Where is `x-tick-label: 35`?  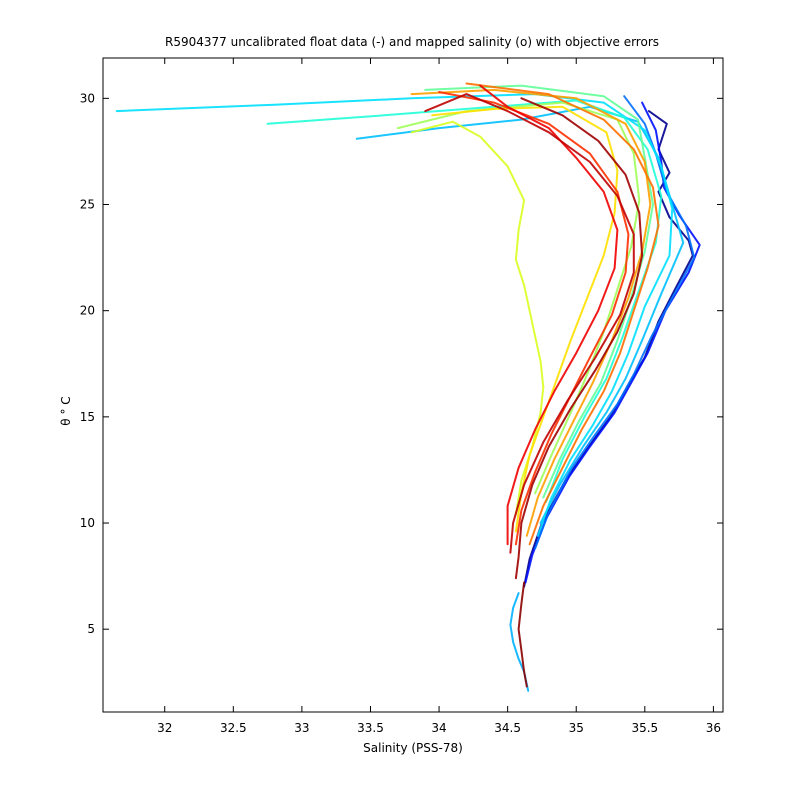
x-tick-label: 35 is located at coordinates (576, 728).